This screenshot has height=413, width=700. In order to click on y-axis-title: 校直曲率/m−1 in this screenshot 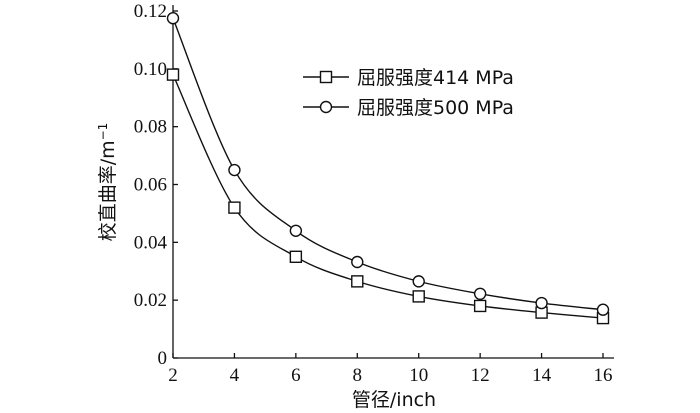, I will do `click(107, 182)`.